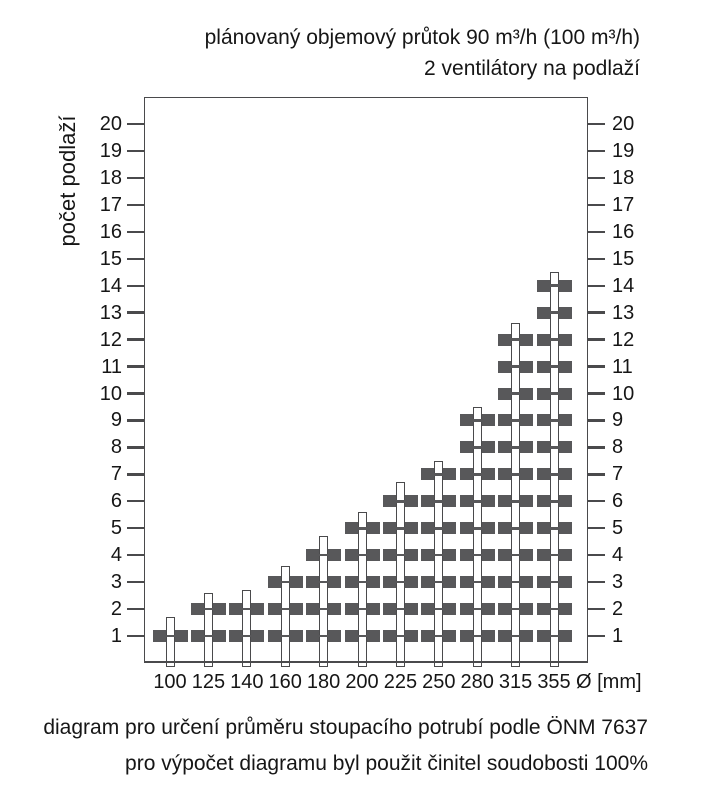 This screenshot has width=726, height=794. Describe the element at coordinates (618, 501) in the screenshot. I see `y-tick-label-right: 6` at that location.